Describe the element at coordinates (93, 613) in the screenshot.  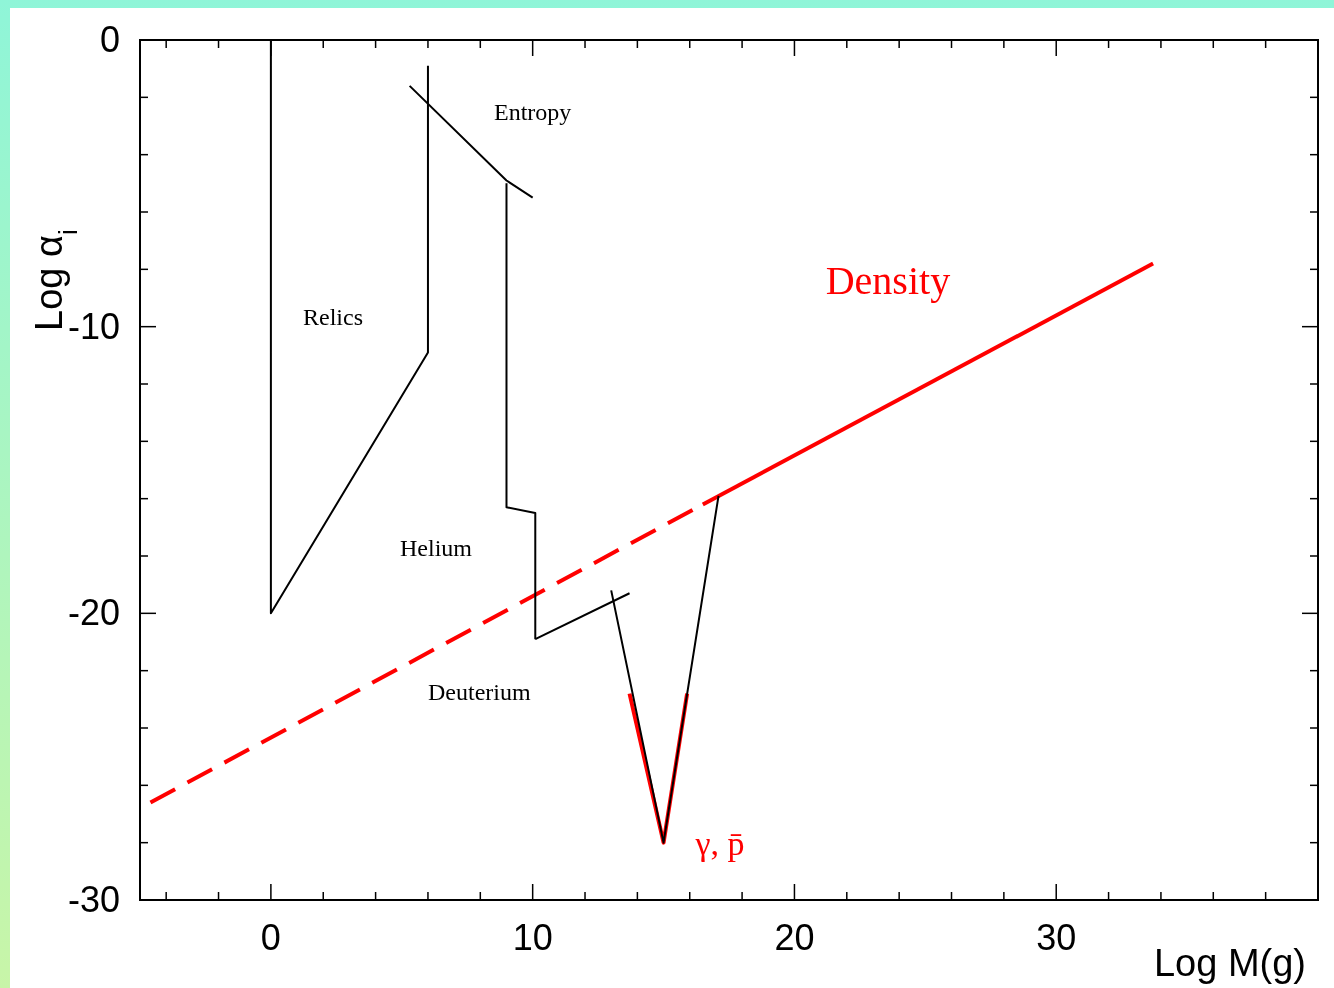
I see `y-tick-label: -20` at that location.